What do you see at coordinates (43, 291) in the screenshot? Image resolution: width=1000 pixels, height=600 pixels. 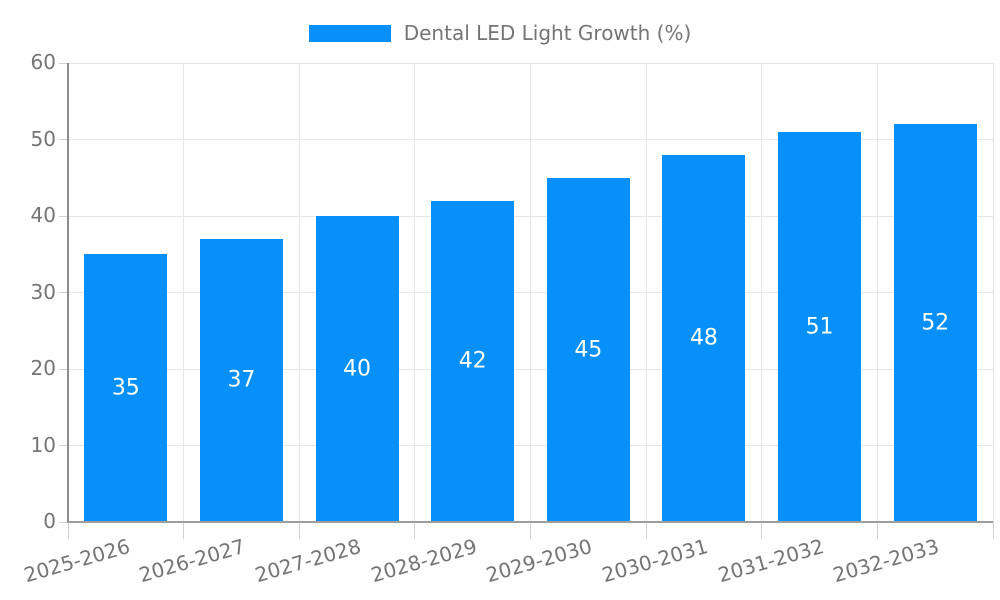 I see `y-axis-tick-label: 30` at bounding box center [43, 291].